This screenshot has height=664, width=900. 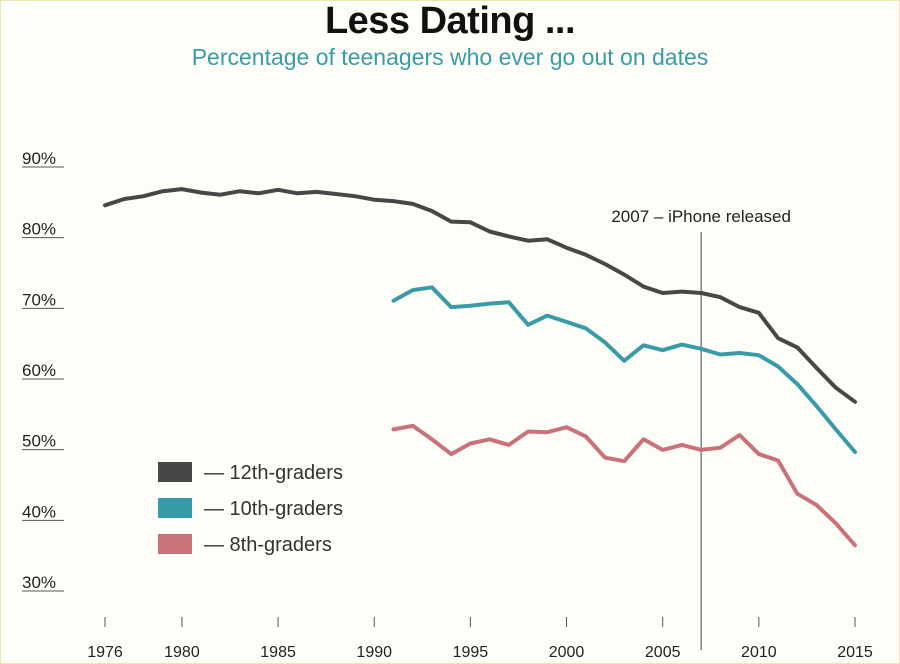 I want to click on series-line-10th-graders, so click(x=624, y=369).